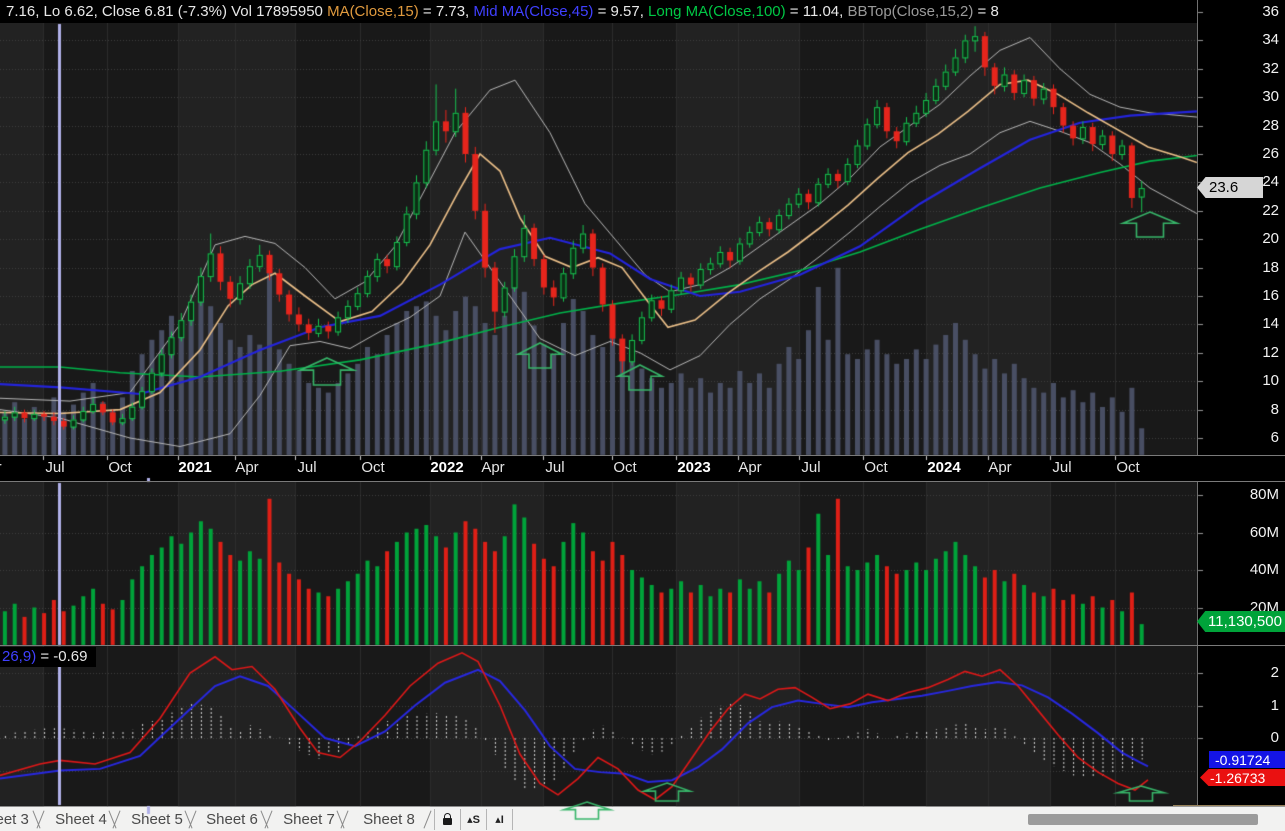  What do you see at coordinates (1241, 621) in the screenshot?
I see `last-volume-badge: 11,130,500` at bounding box center [1241, 621].